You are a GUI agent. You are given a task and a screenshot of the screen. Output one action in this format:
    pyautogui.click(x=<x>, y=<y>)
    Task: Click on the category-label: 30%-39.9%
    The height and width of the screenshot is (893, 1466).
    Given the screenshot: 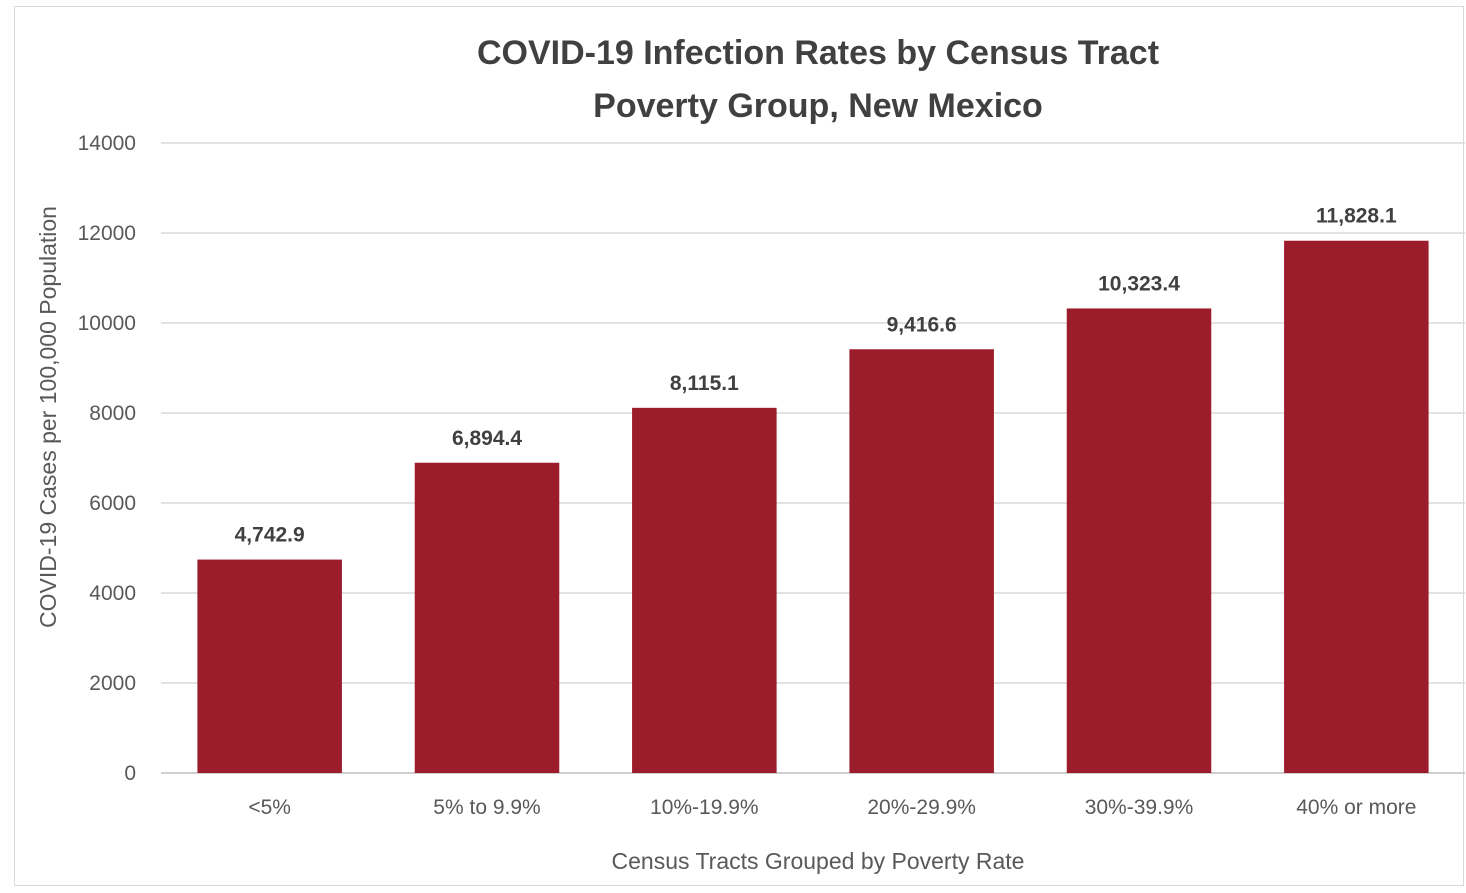 What is the action you would take?
    pyautogui.click(x=1139, y=807)
    